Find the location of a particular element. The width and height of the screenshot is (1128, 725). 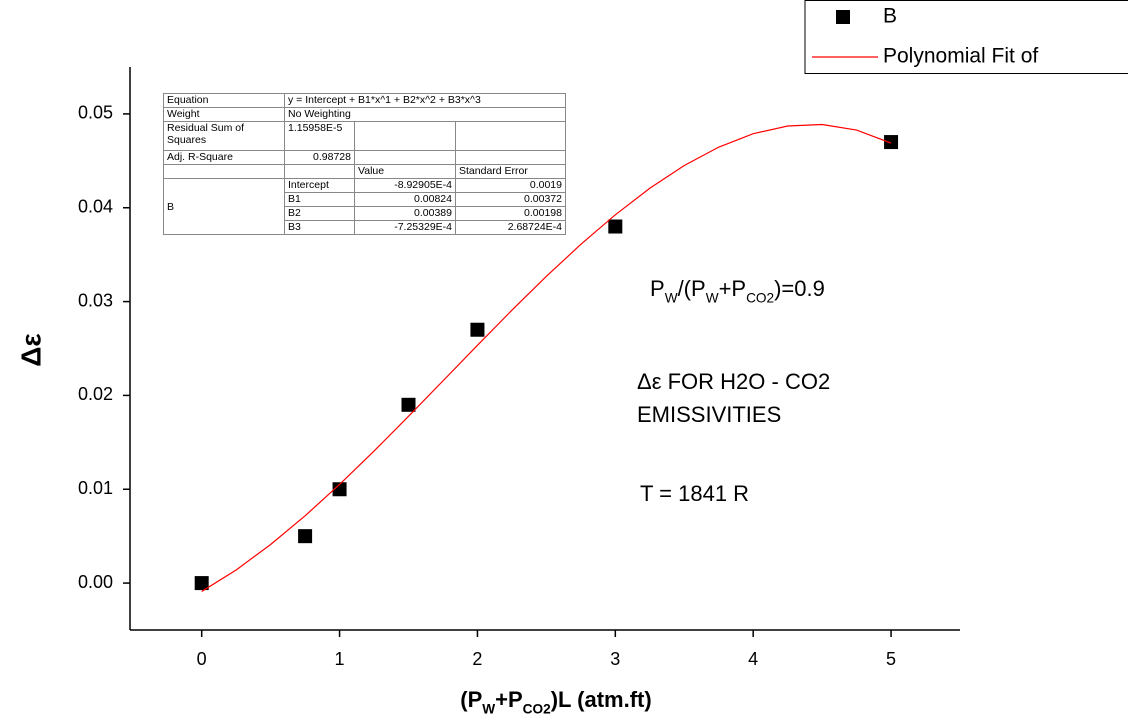

annotation: Δε FOR H2O - CO2 is located at coordinates (733, 381).